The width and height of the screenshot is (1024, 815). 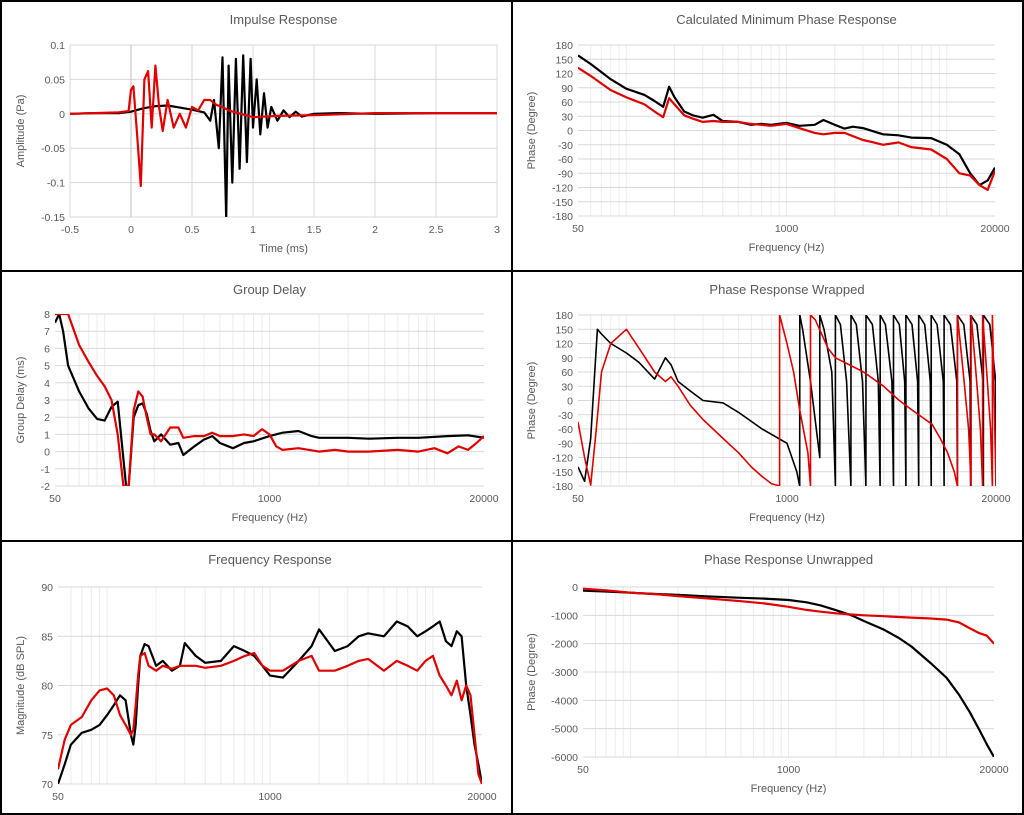 I want to click on y-tick-label: -0.1, so click(x=56, y=184).